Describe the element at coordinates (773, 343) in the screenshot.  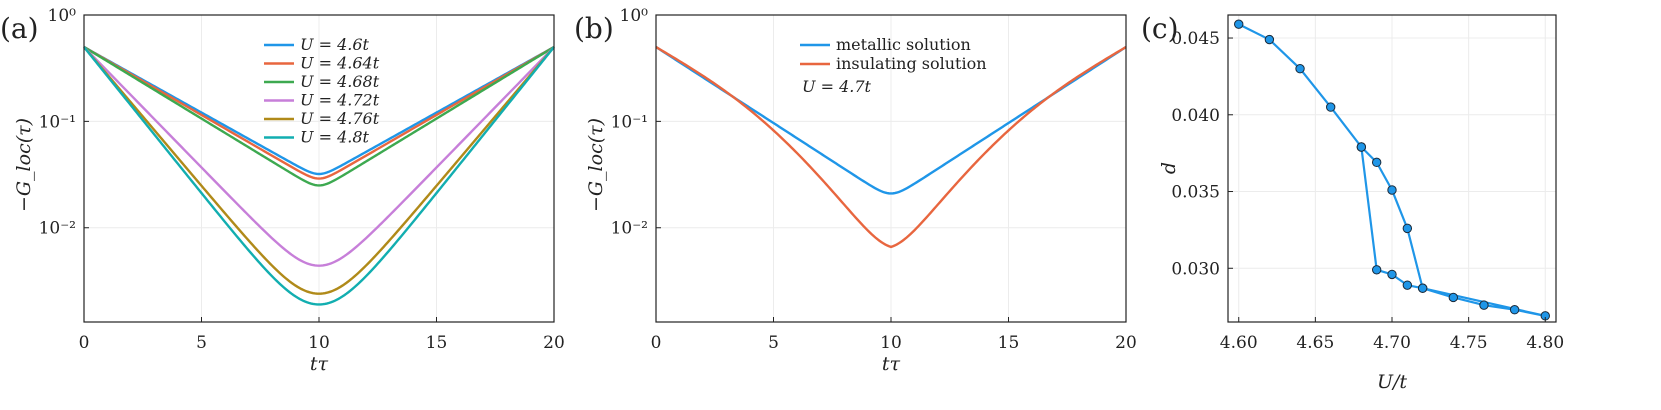
I see `b-x-tick-label: 5` at that location.